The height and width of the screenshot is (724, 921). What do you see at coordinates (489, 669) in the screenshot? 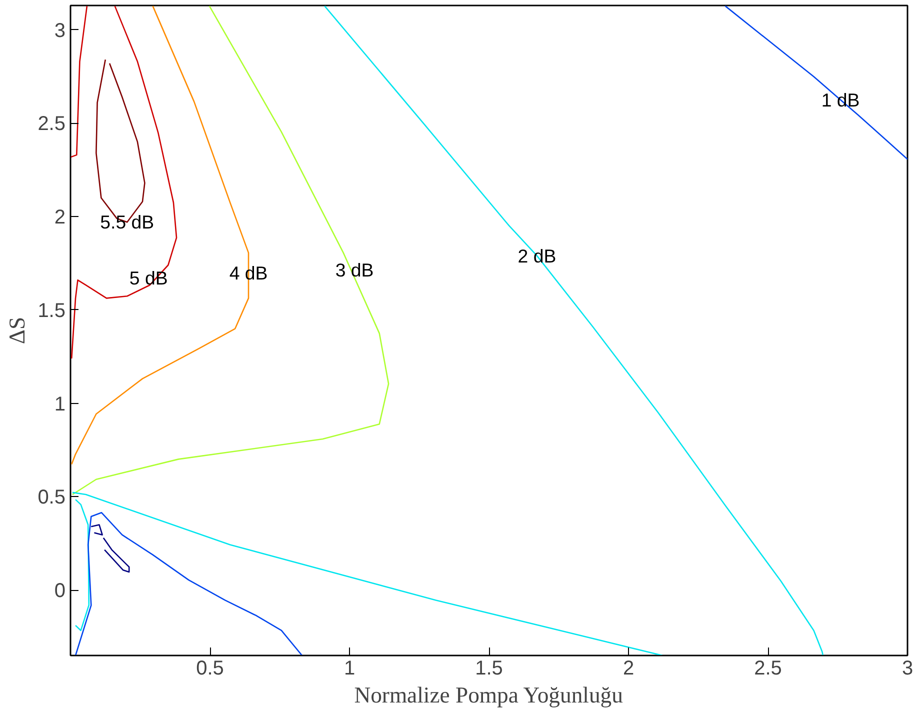
I see `x-tick-label: 1.5` at bounding box center [489, 669].